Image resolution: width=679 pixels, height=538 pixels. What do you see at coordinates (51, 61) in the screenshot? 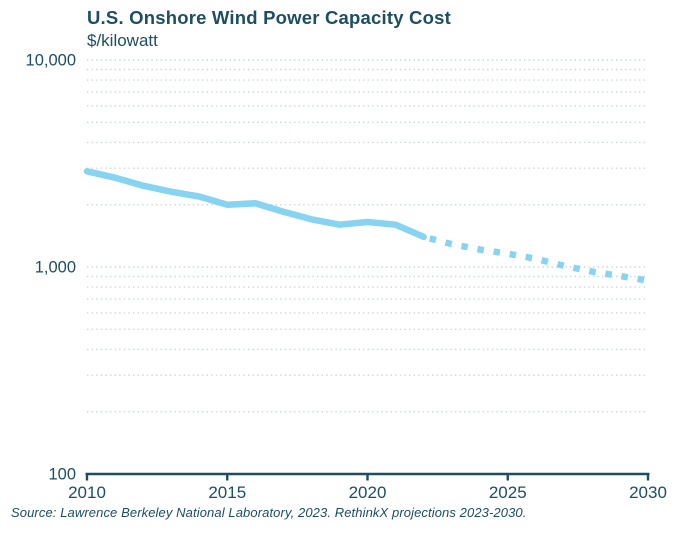
I see `y-tick-label: 10,000` at bounding box center [51, 61].